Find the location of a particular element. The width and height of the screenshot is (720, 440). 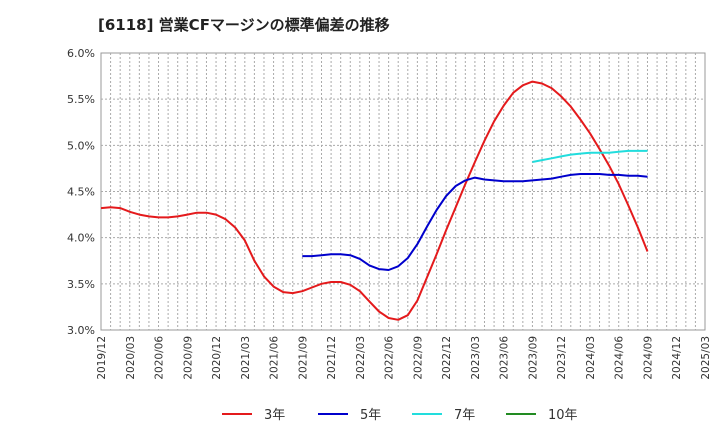

series-line-5年 is located at coordinates (475, 222).